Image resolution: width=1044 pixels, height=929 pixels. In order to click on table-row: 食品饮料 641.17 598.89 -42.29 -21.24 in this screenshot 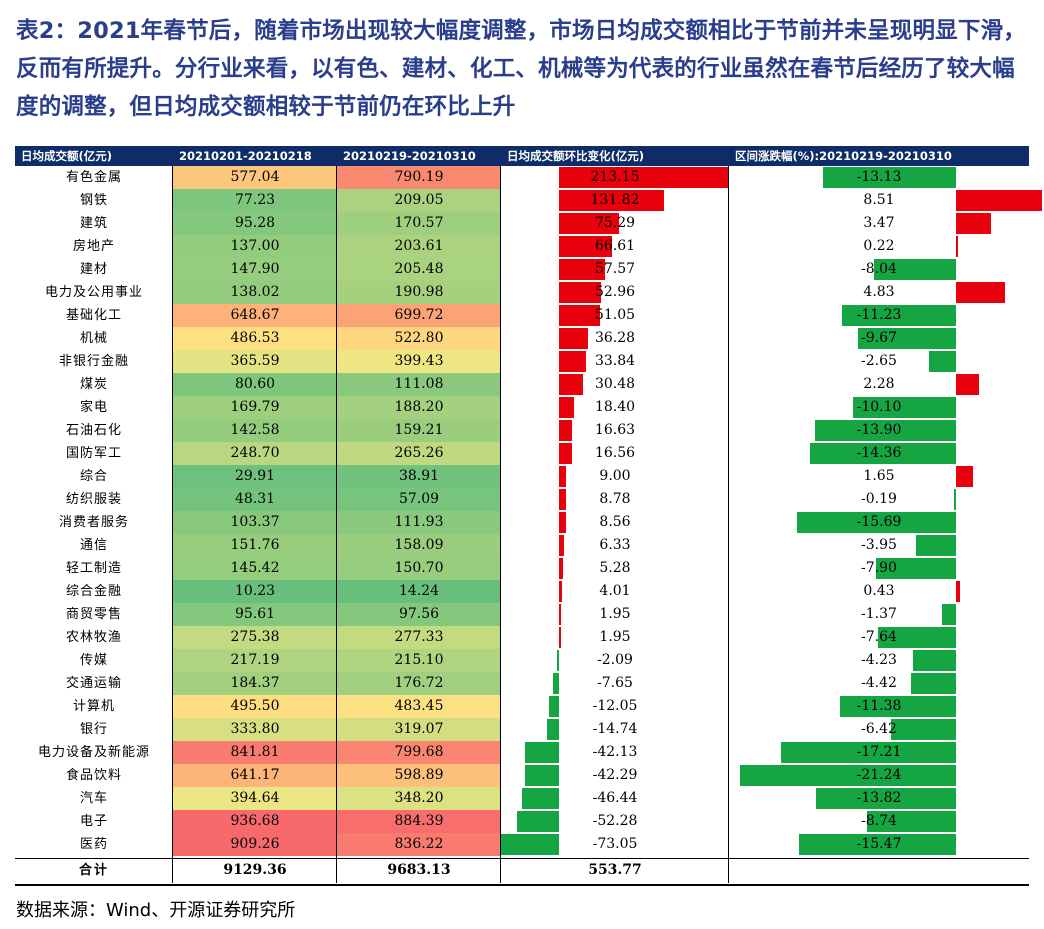, I will do `click(522, 775)`.